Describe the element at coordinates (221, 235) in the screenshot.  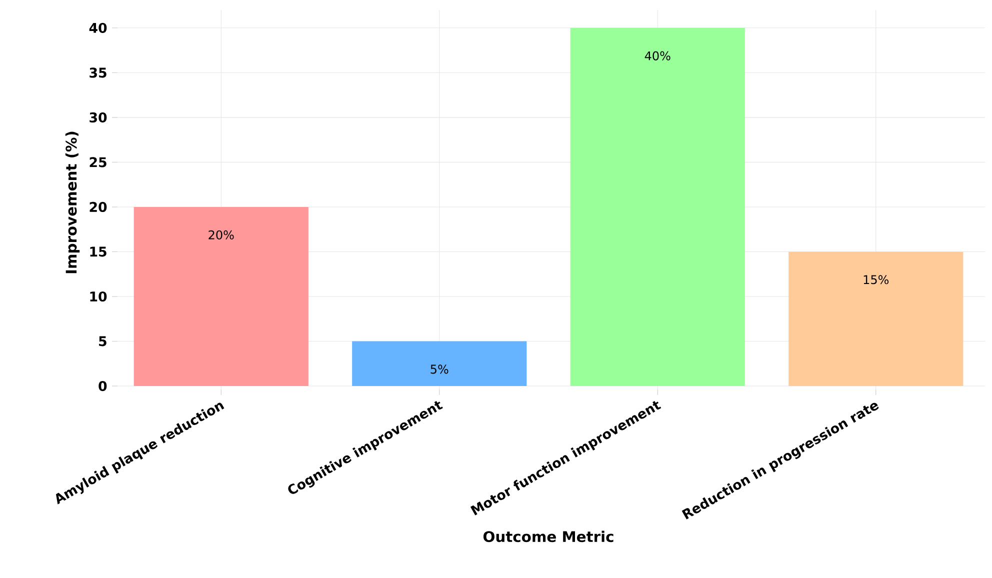
I see `data-label: 20%` at that location.